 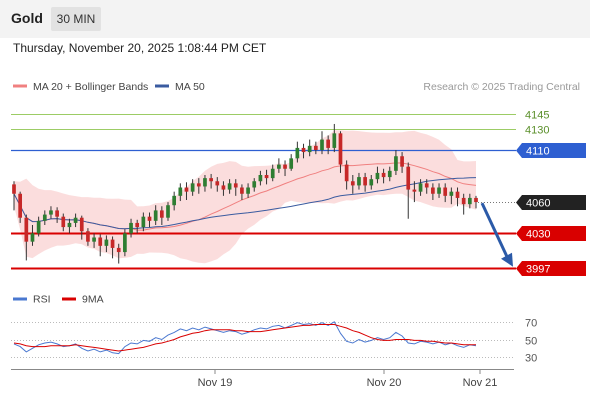 What do you see at coordinates (93, 300) in the screenshot?
I see `legend-9ma-label: 9MA` at bounding box center [93, 300].